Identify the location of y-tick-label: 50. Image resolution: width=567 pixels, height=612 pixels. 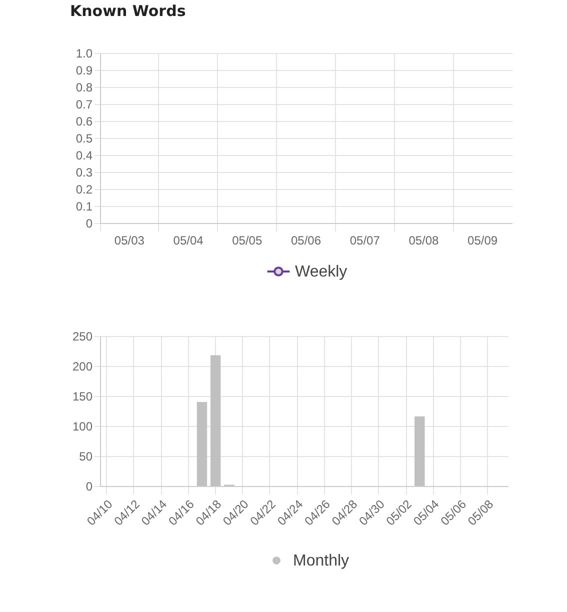
(86, 457).